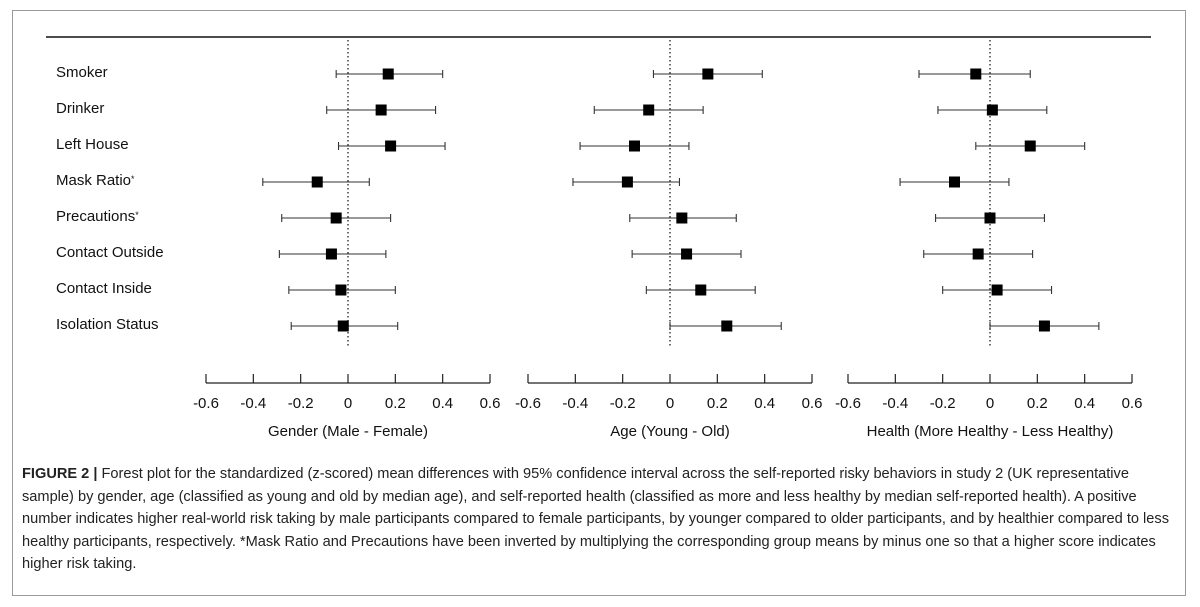  I want to click on row-label-text: Contact Inside, so click(104, 288).